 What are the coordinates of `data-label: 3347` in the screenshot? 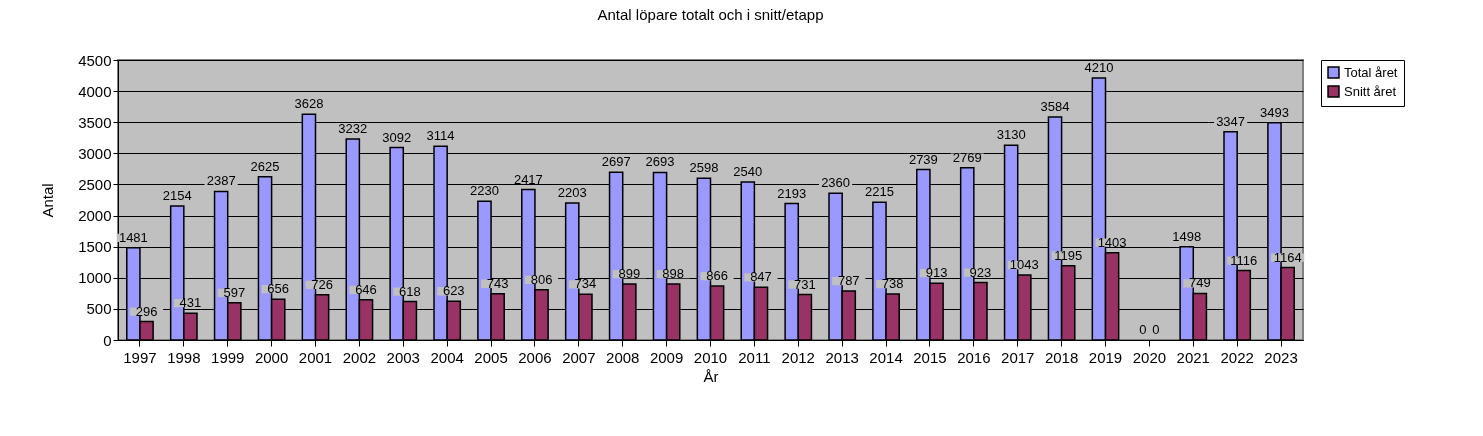 It's located at (1231, 121).